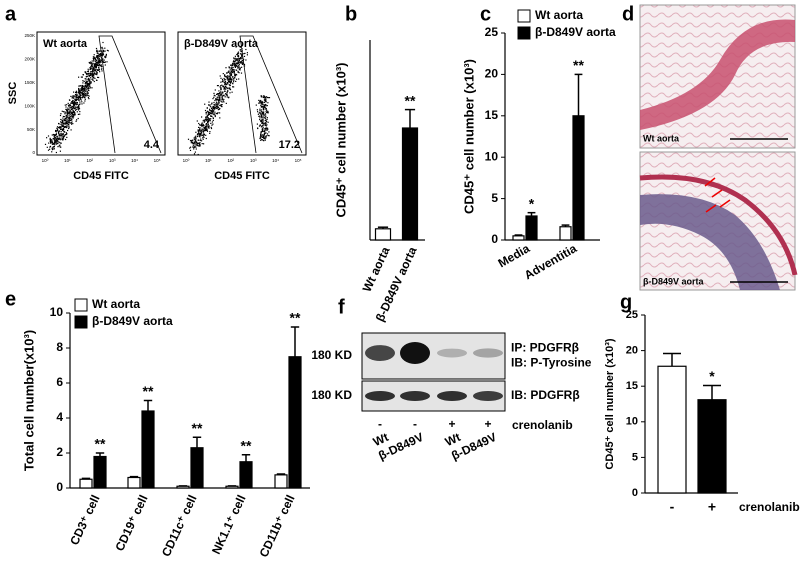 The width and height of the screenshot is (800, 583). I want to click on x-tick-label: Media, so click(514, 255).